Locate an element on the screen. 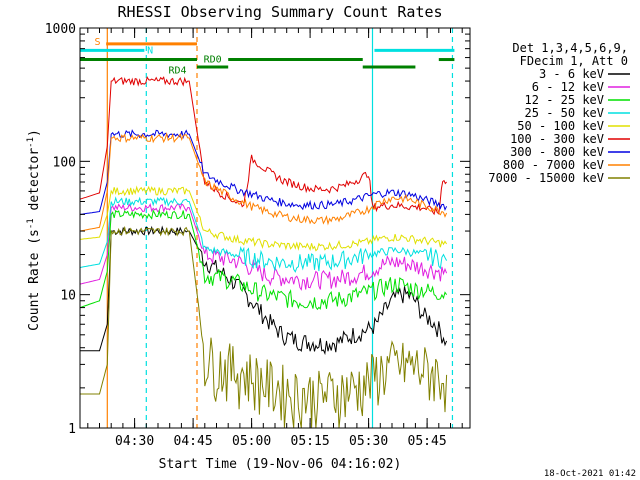  y-tick-label: 1000 is located at coordinates (60, 29).